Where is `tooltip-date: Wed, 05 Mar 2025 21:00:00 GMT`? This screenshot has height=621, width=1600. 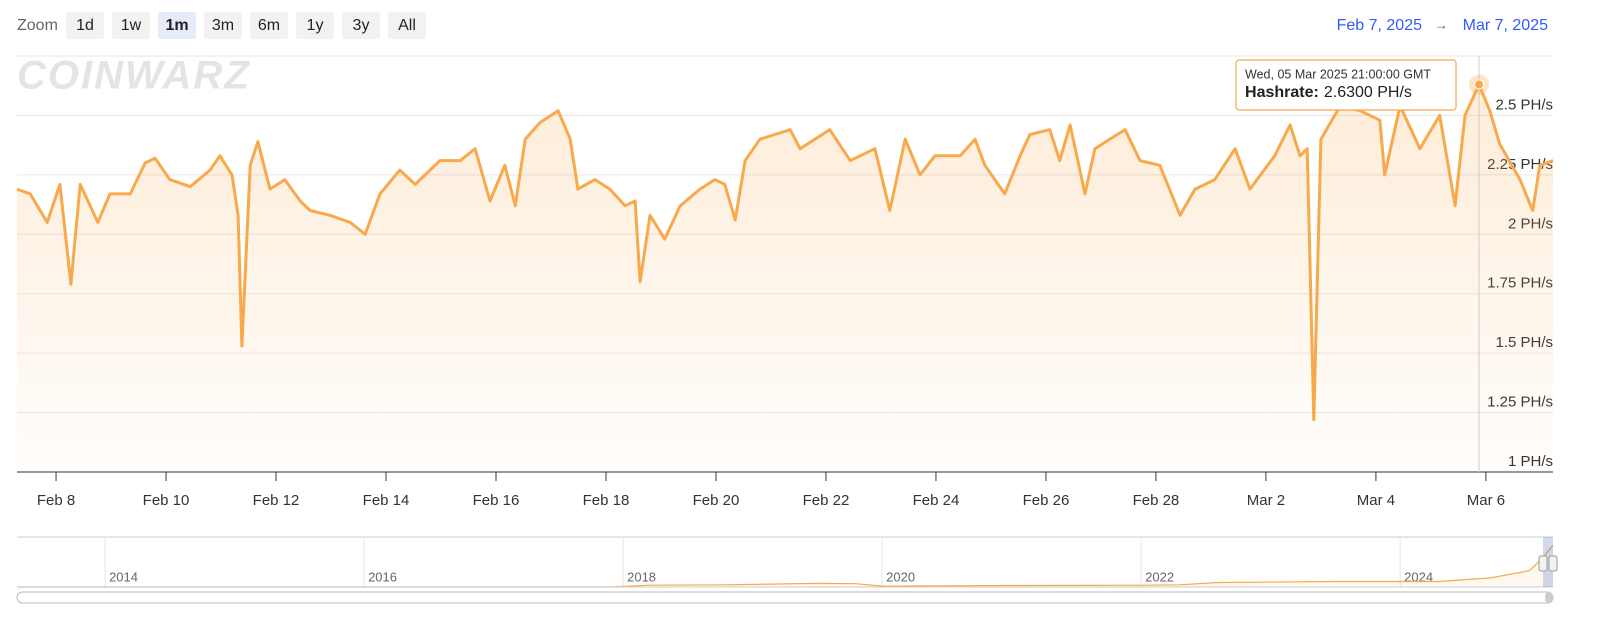
tooltip-date: Wed, 05 Mar 2025 21:00:00 GMT is located at coordinates (1338, 74).